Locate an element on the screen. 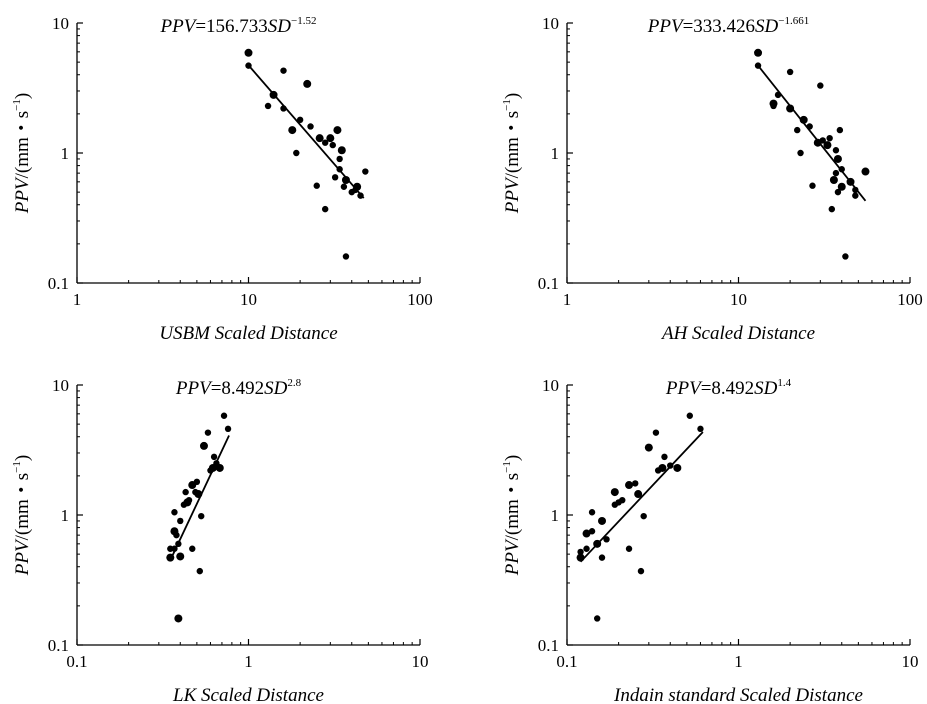 The width and height of the screenshot is (927, 704). fit-equation: PPV=156.733SD−1.52 is located at coordinates (238, 26).